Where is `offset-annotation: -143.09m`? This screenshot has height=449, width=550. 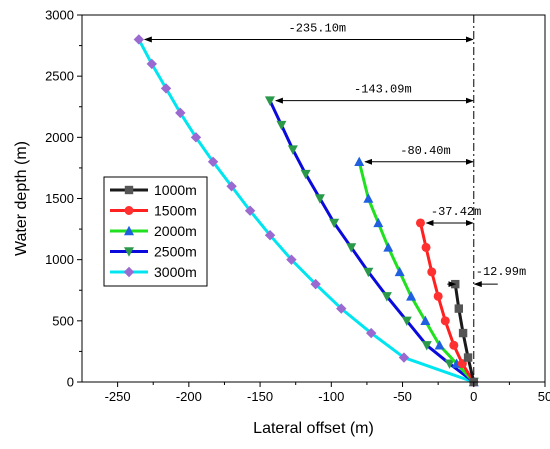
offset-annotation: -143.09m is located at coordinates (374, 93).